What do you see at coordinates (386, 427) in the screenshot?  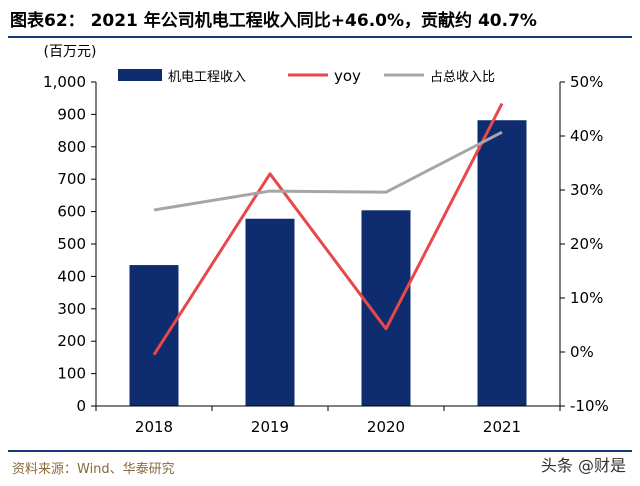 I see `x-tick-label: 2020` at bounding box center [386, 427].